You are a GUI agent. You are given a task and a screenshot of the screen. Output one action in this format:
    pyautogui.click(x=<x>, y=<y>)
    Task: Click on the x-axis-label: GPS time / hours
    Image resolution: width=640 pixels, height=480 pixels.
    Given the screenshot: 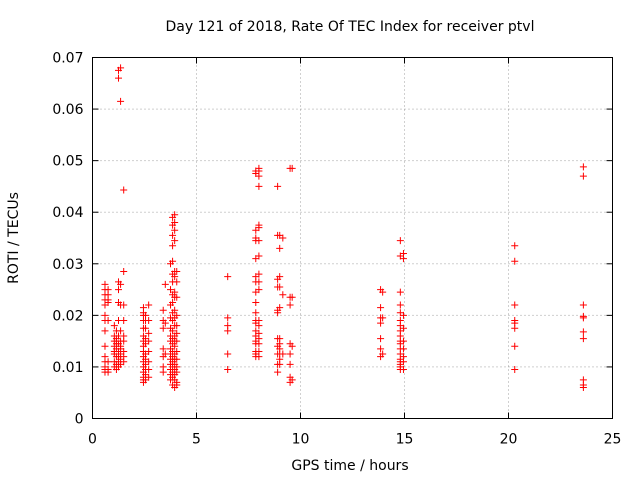 What is the action you would take?
    pyautogui.click(x=349, y=466)
    